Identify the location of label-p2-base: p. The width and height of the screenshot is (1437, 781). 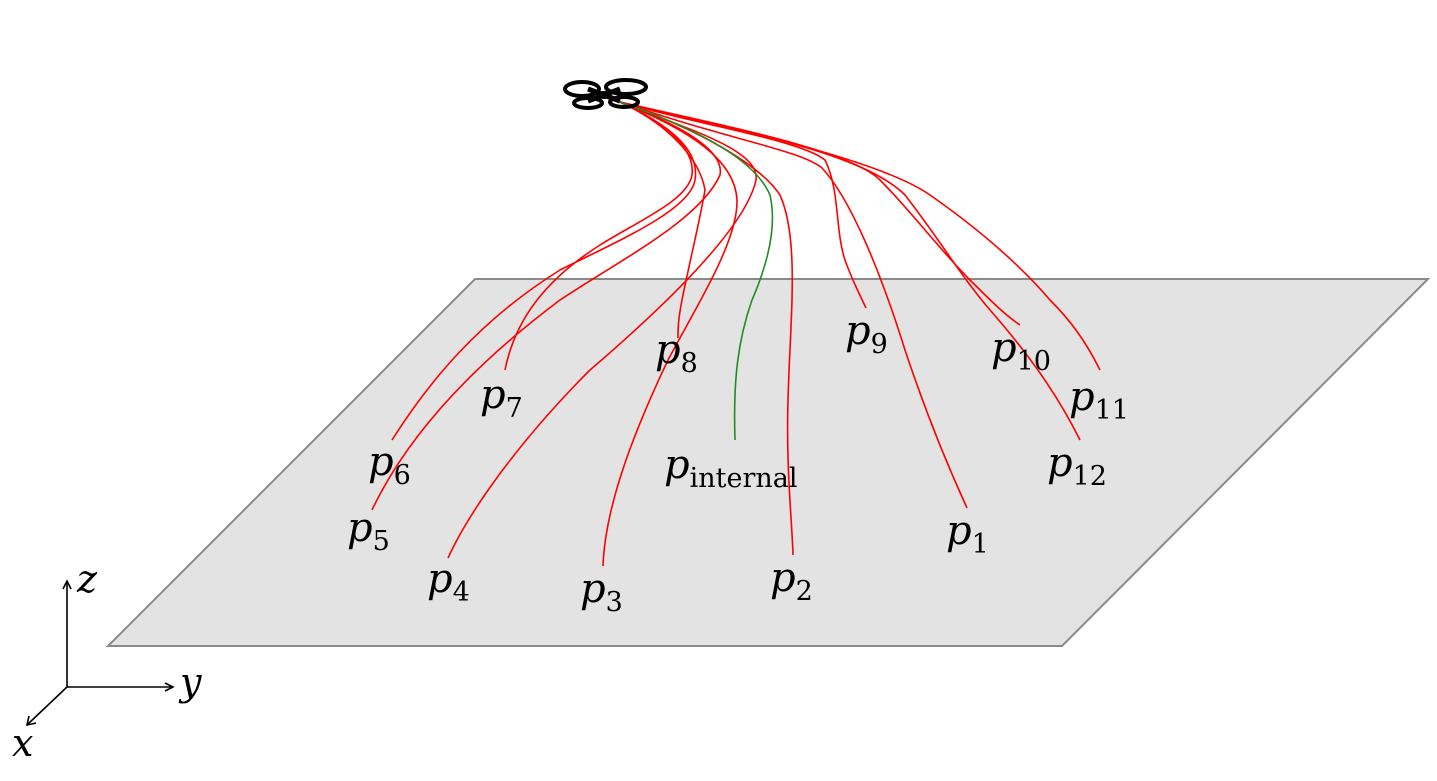
(783, 578).